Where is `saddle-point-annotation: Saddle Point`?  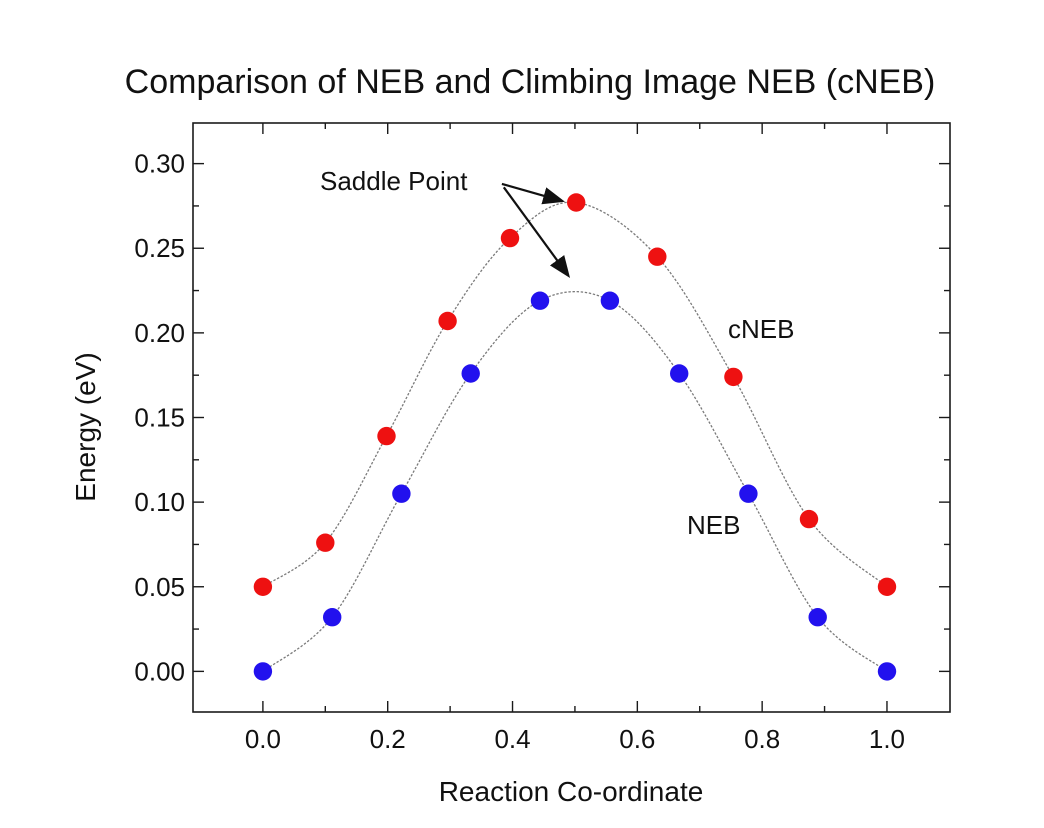 saddle-point-annotation: Saddle Point is located at coordinates (394, 181).